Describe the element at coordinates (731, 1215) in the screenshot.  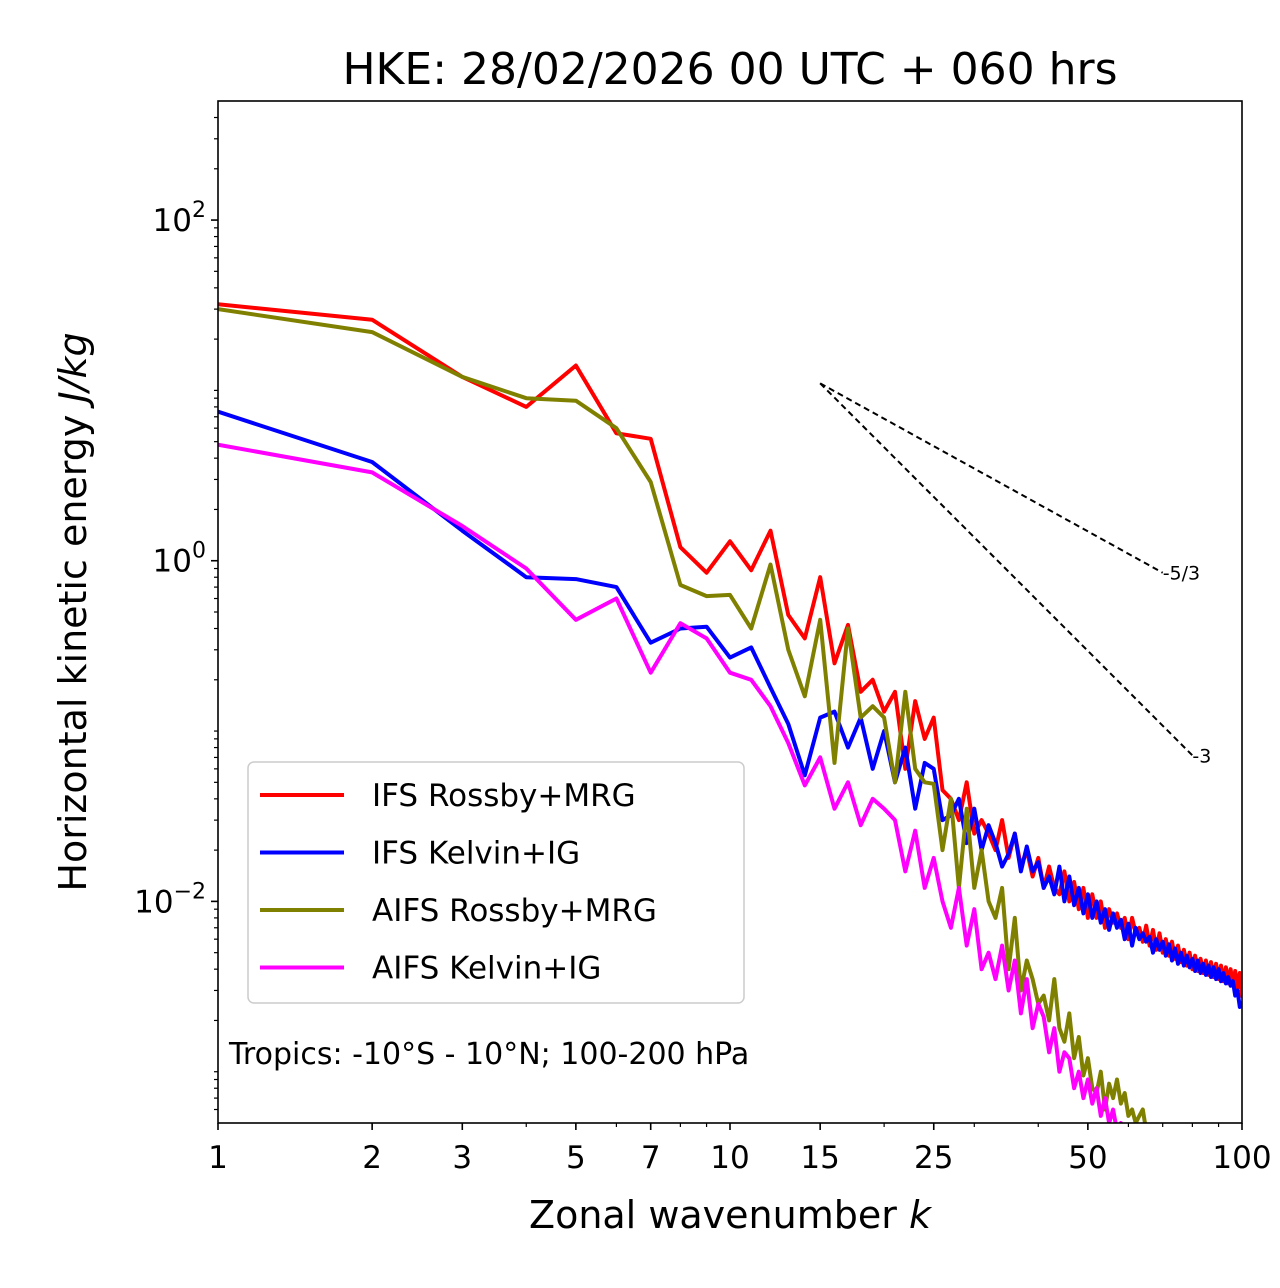
I see `x-axis-label: Zonal wavenumber k` at that location.